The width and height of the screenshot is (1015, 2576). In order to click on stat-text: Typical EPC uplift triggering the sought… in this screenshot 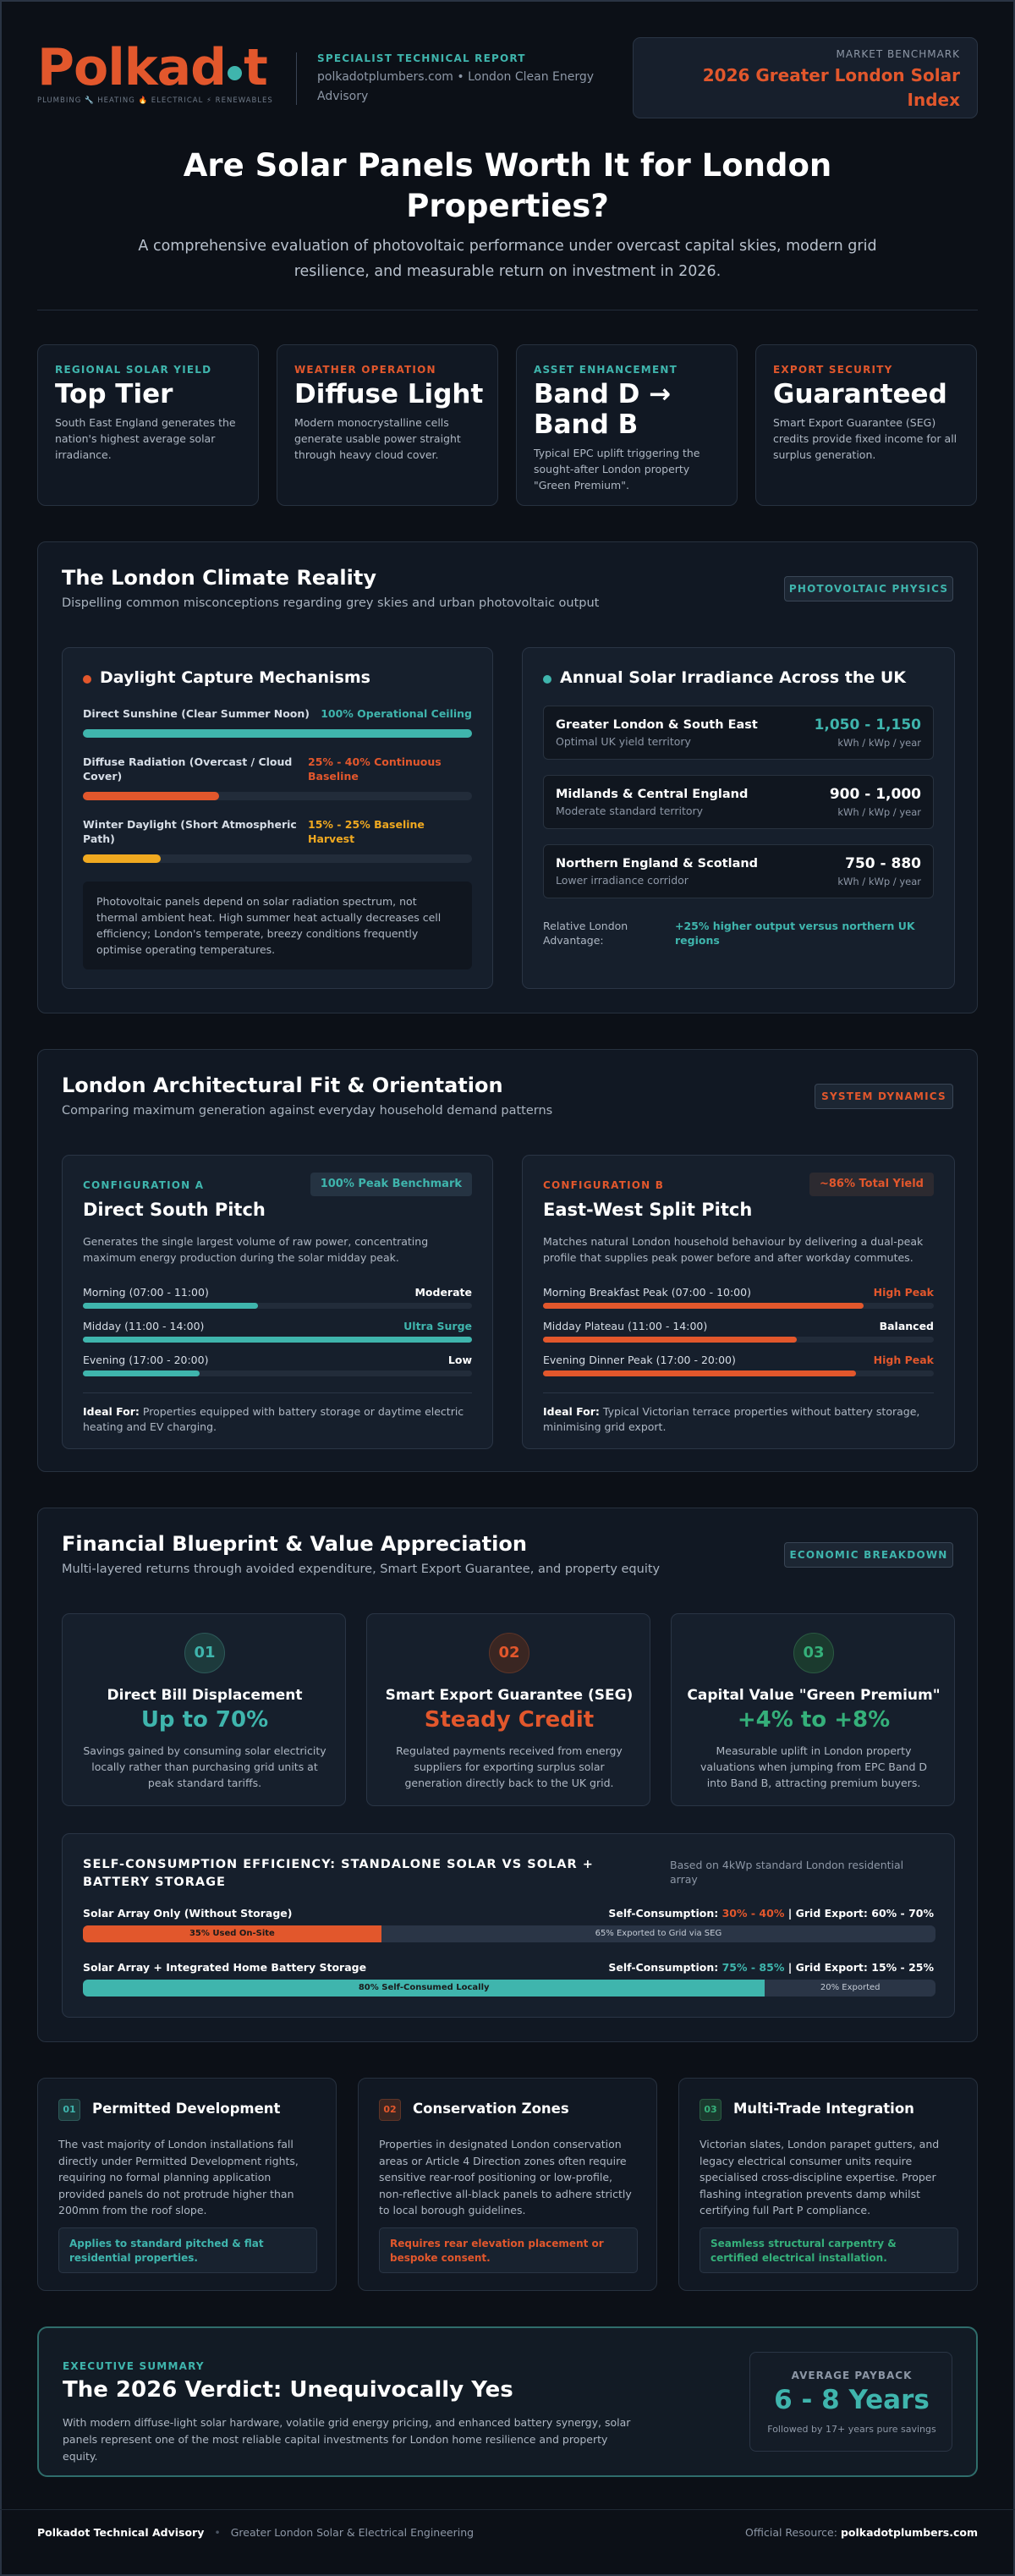, I will do `click(617, 469)`.